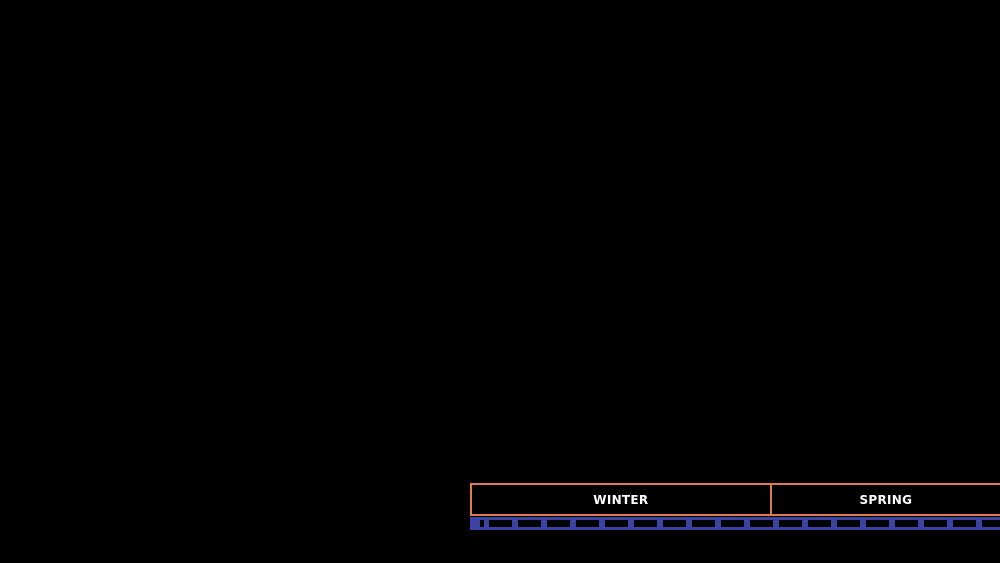 This screenshot has width=1000, height=563. I want to click on season-winter: WINTER, so click(621, 499).